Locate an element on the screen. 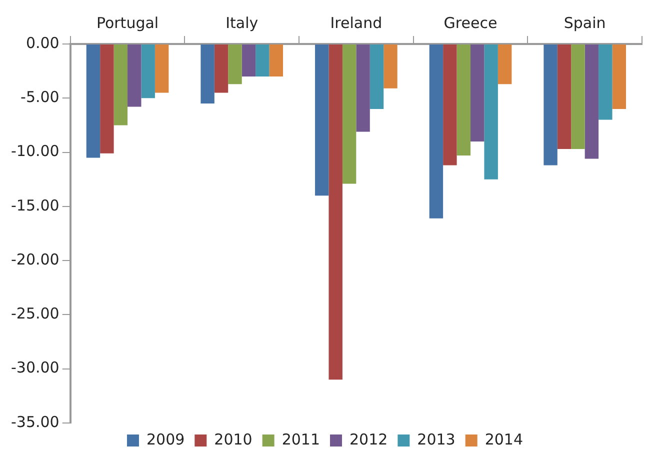 The width and height of the screenshot is (664, 466). x-tick-label: Ireland is located at coordinates (356, 23).